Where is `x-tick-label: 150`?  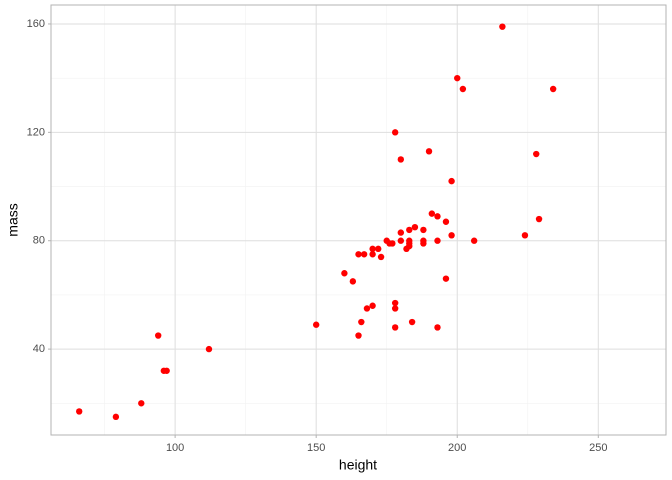
x-tick-label: 150 is located at coordinates (316, 448).